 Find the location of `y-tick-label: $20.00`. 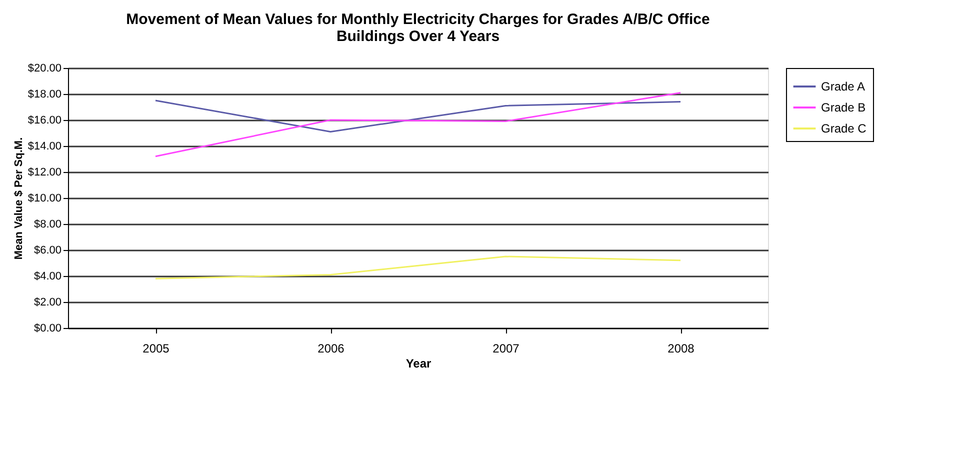

y-tick-label: $20.00 is located at coordinates (45, 68).